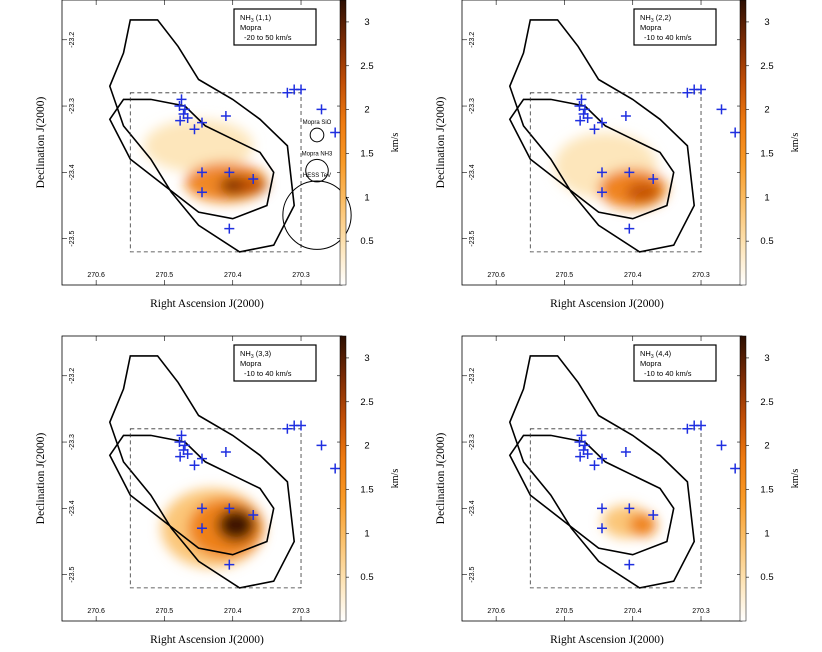 The image size is (822, 652). Describe the element at coordinates (629, 522) in the screenshot. I see `nh3-emission` at that location.